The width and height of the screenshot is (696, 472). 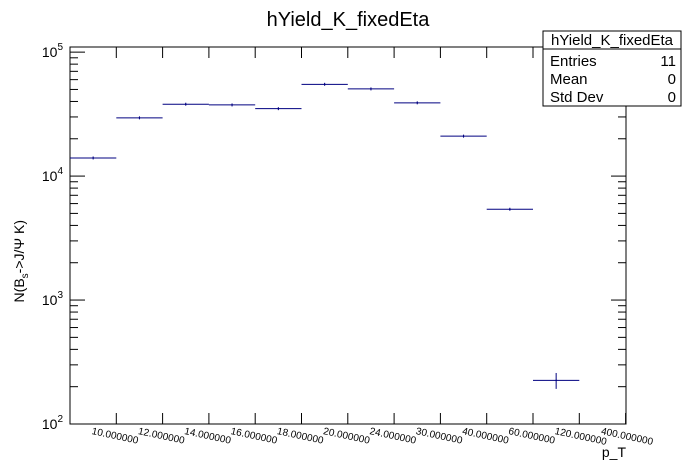 I want to click on stats-mean-label: Mean, so click(x=569, y=79).